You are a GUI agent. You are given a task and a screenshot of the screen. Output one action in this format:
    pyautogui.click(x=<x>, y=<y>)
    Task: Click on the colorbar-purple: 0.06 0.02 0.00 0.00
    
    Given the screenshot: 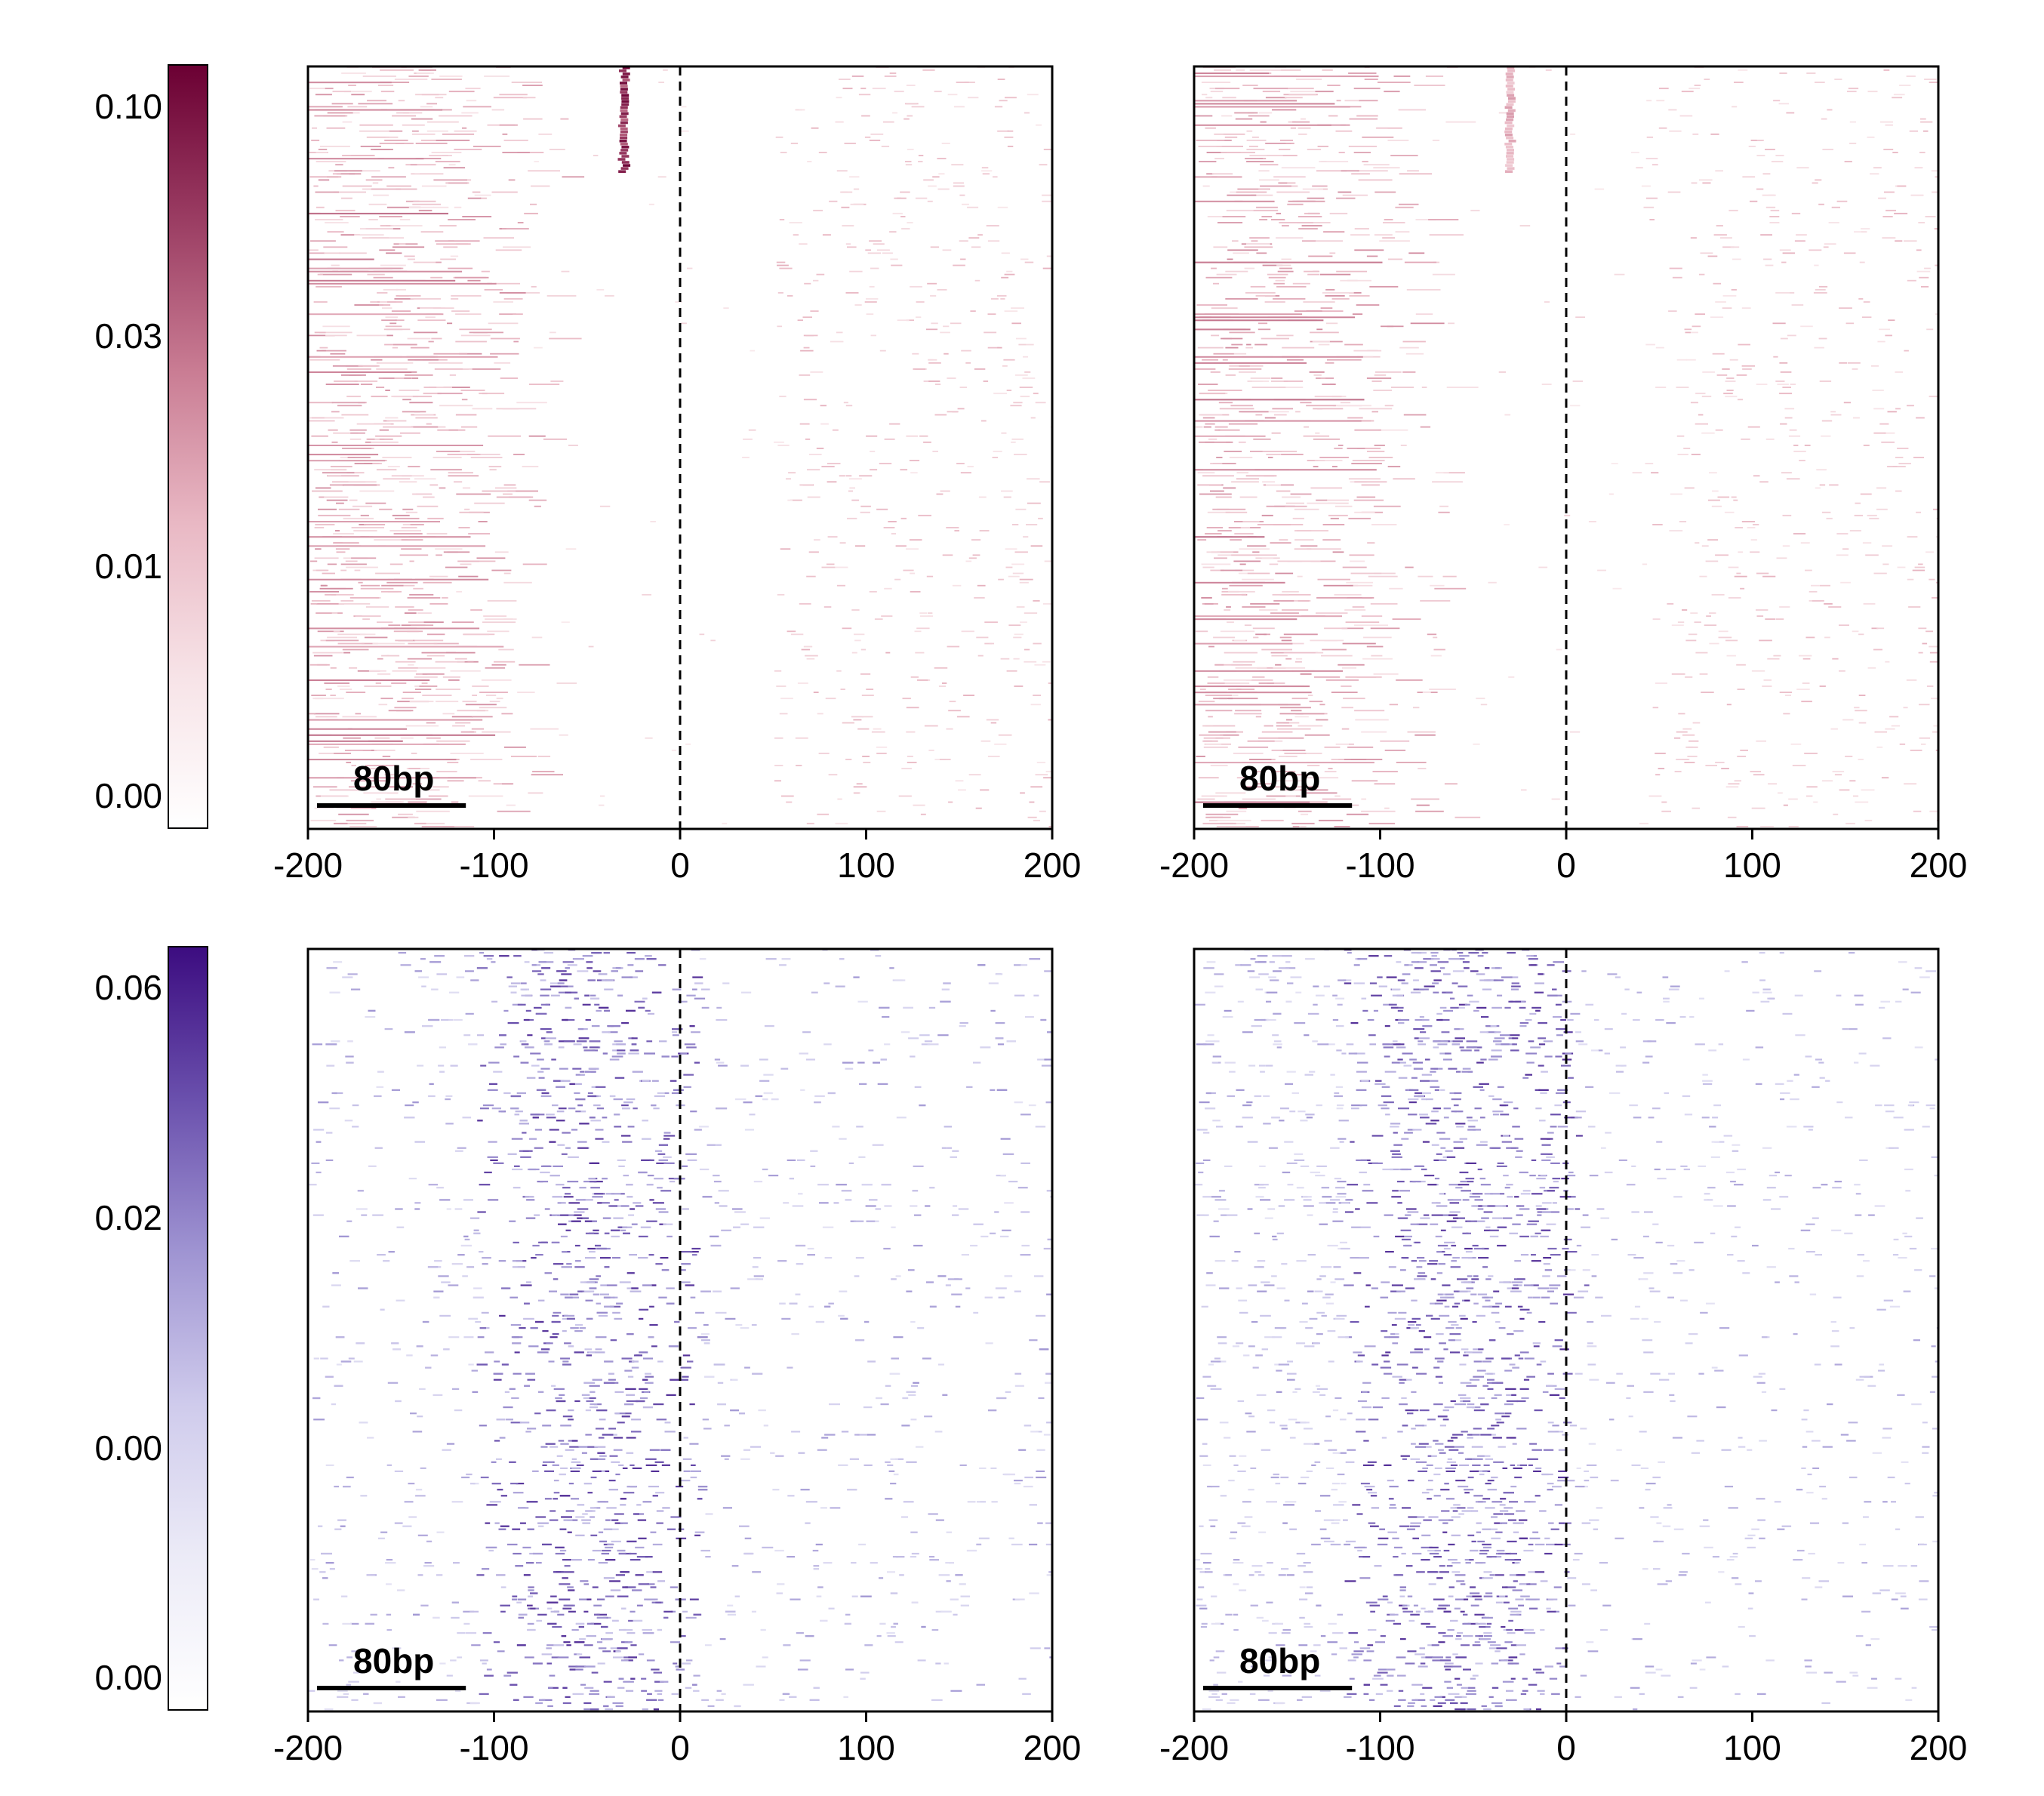 What is the action you would take?
    pyautogui.click(x=151, y=1328)
    